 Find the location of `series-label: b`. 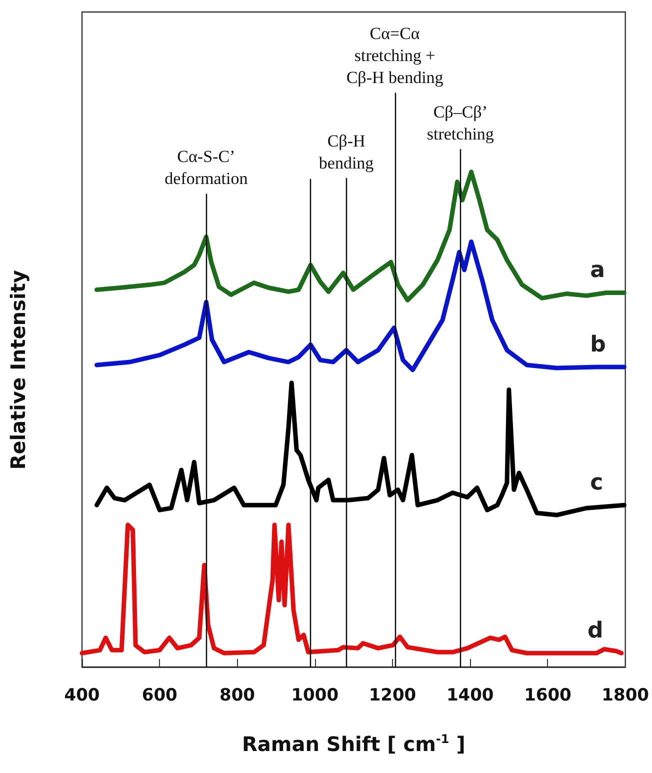

series-label: b is located at coordinates (598, 345).